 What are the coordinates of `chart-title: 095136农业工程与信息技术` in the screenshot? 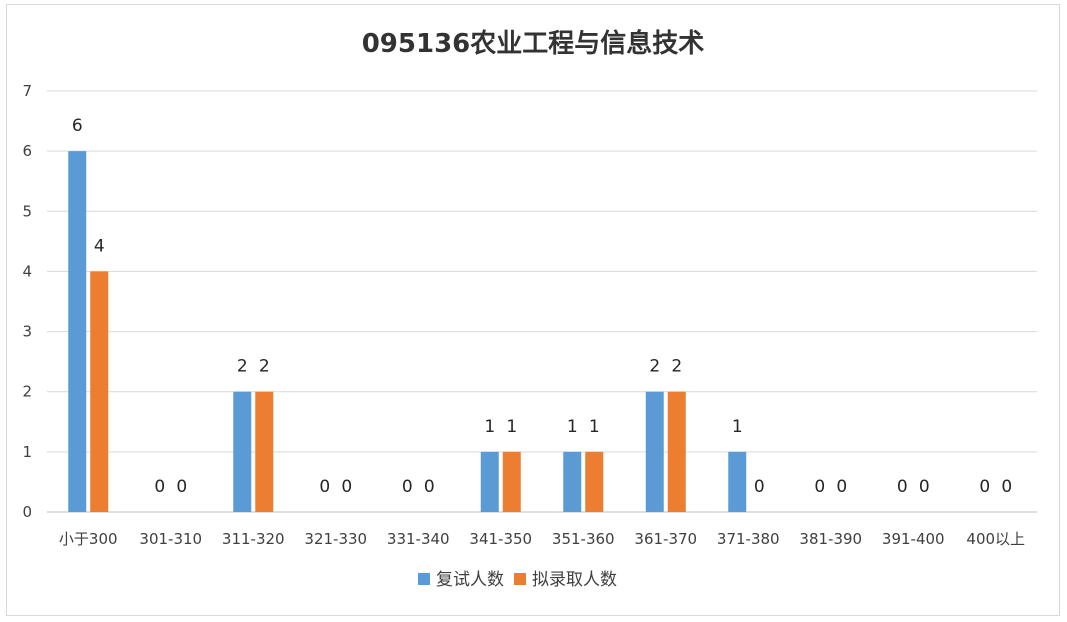 It's located at (533, 43).